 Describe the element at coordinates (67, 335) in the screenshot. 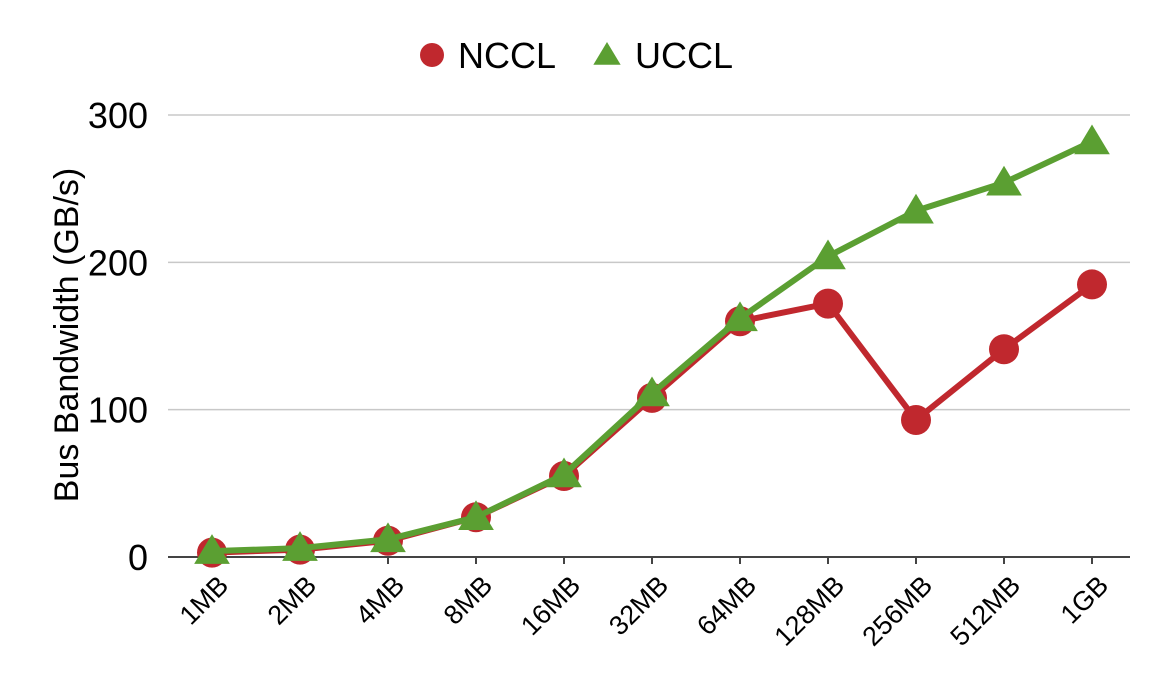

I see `y-axis-title: Bus Bandwidth (GB/s)` at that location.